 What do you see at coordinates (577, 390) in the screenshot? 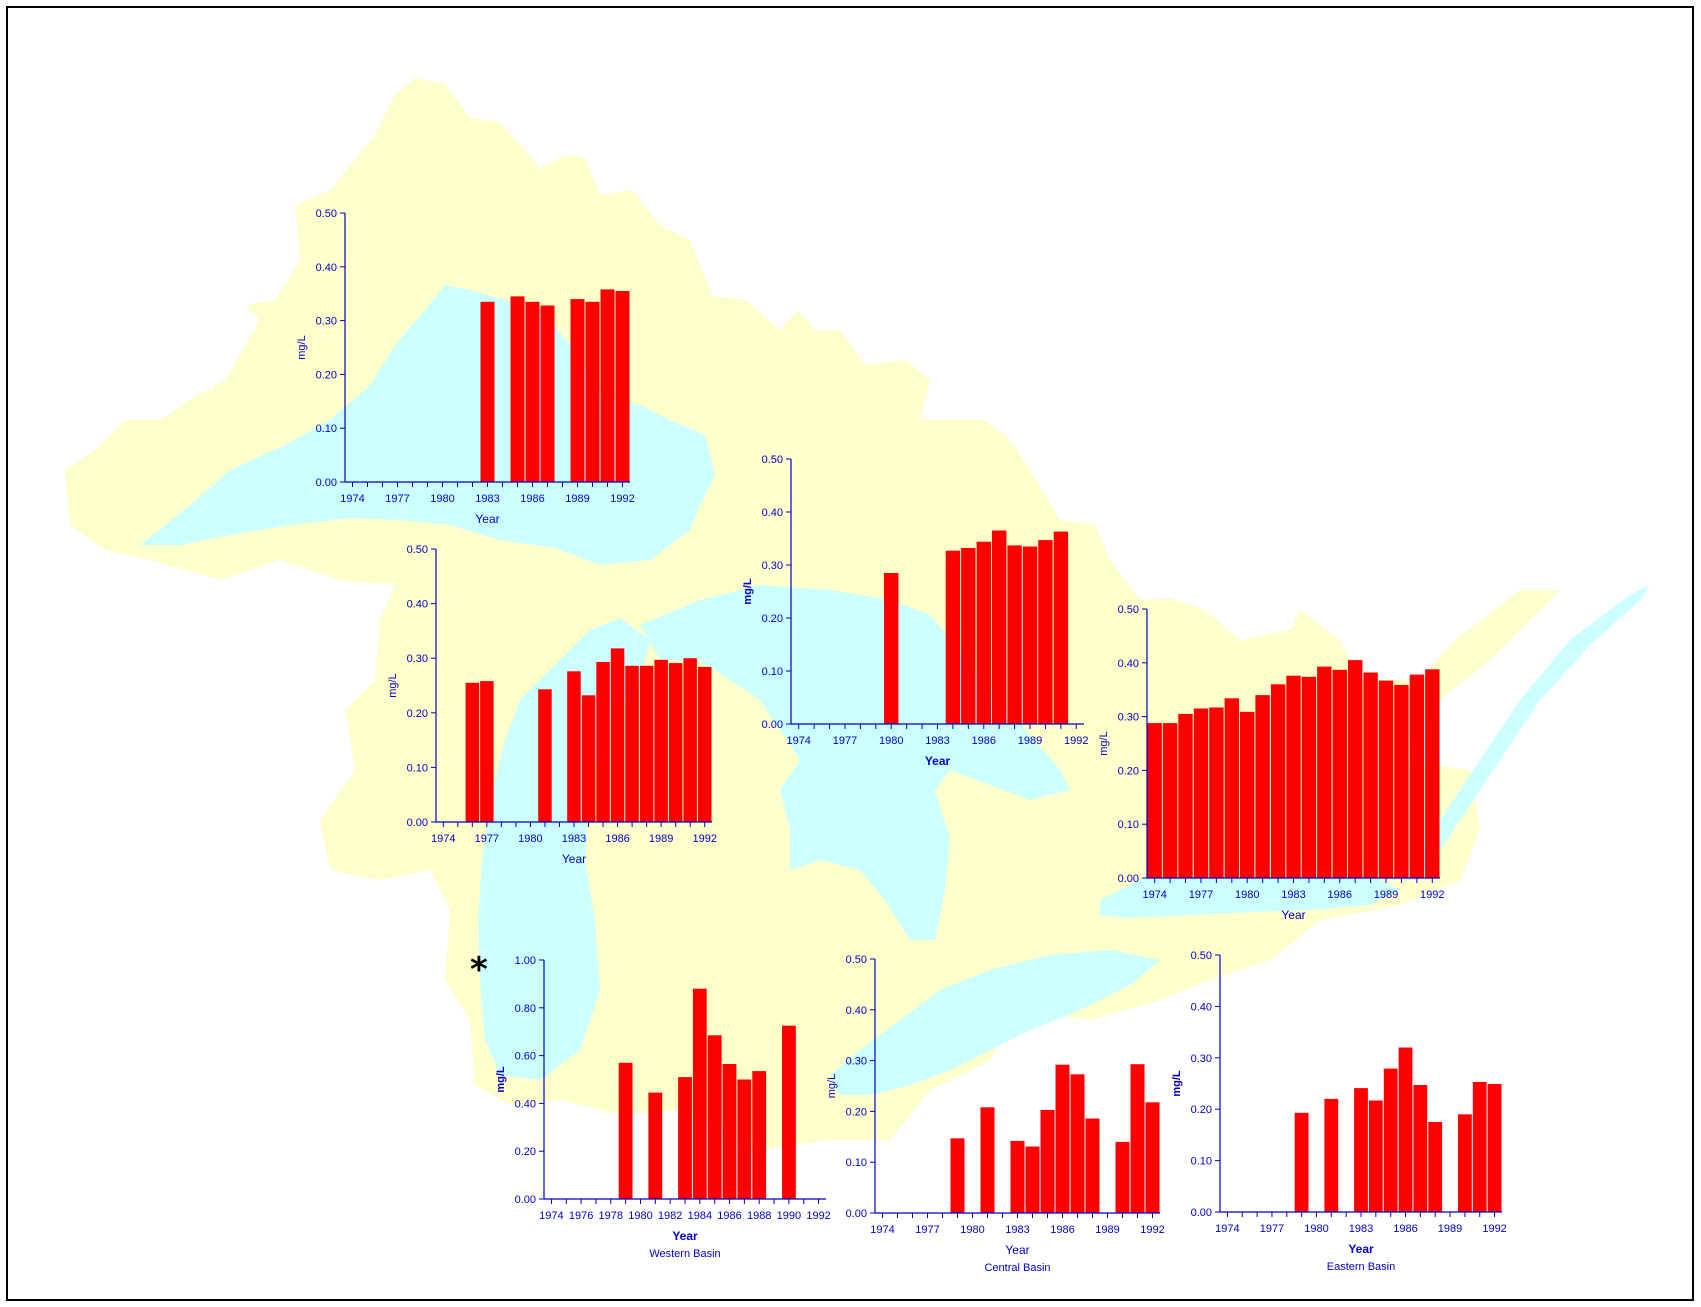
I see `bar-lake-superior-1989` at bounding box center [577, 390].